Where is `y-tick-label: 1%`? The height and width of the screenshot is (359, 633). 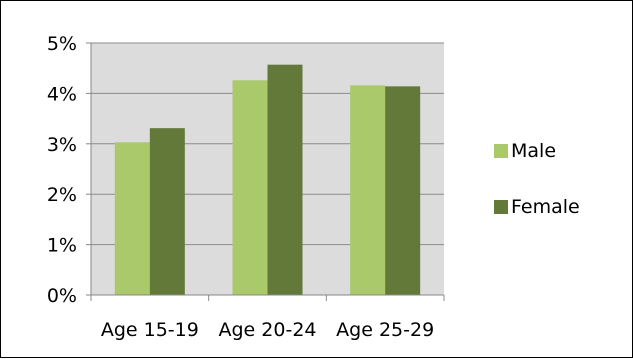
y-tick-label: 1% is located at coordinates (62, 246).